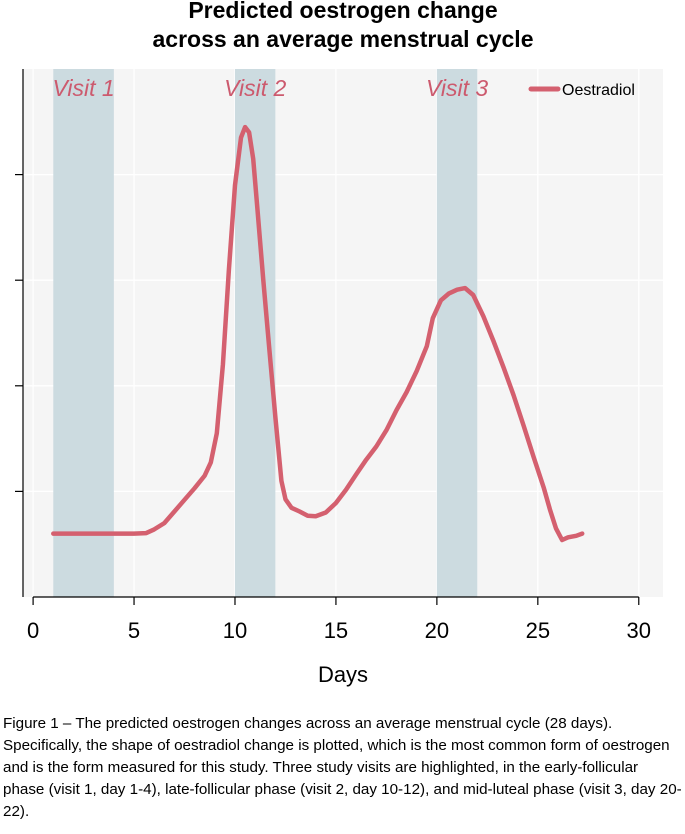  I want to click on x-tick-label: 30, so click(639, 630).